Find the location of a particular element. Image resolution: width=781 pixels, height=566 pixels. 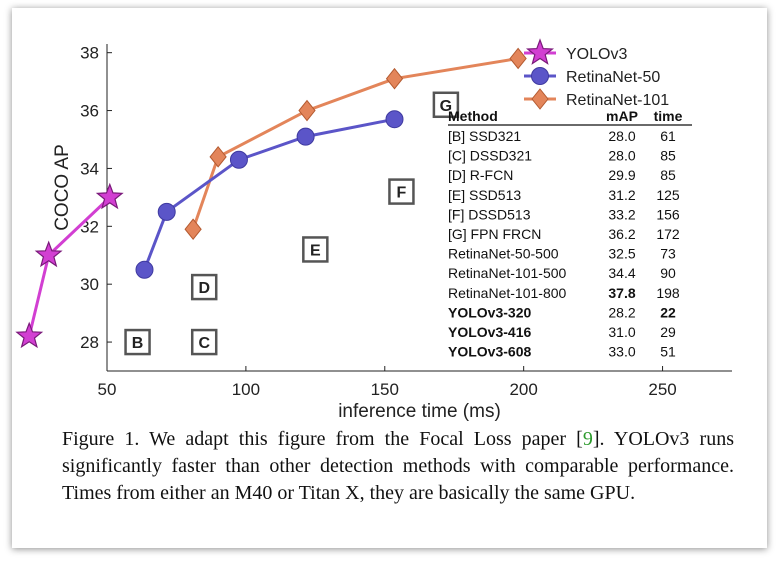

x-axis-title: inference time (ms) is located at coordinates (419, 411).